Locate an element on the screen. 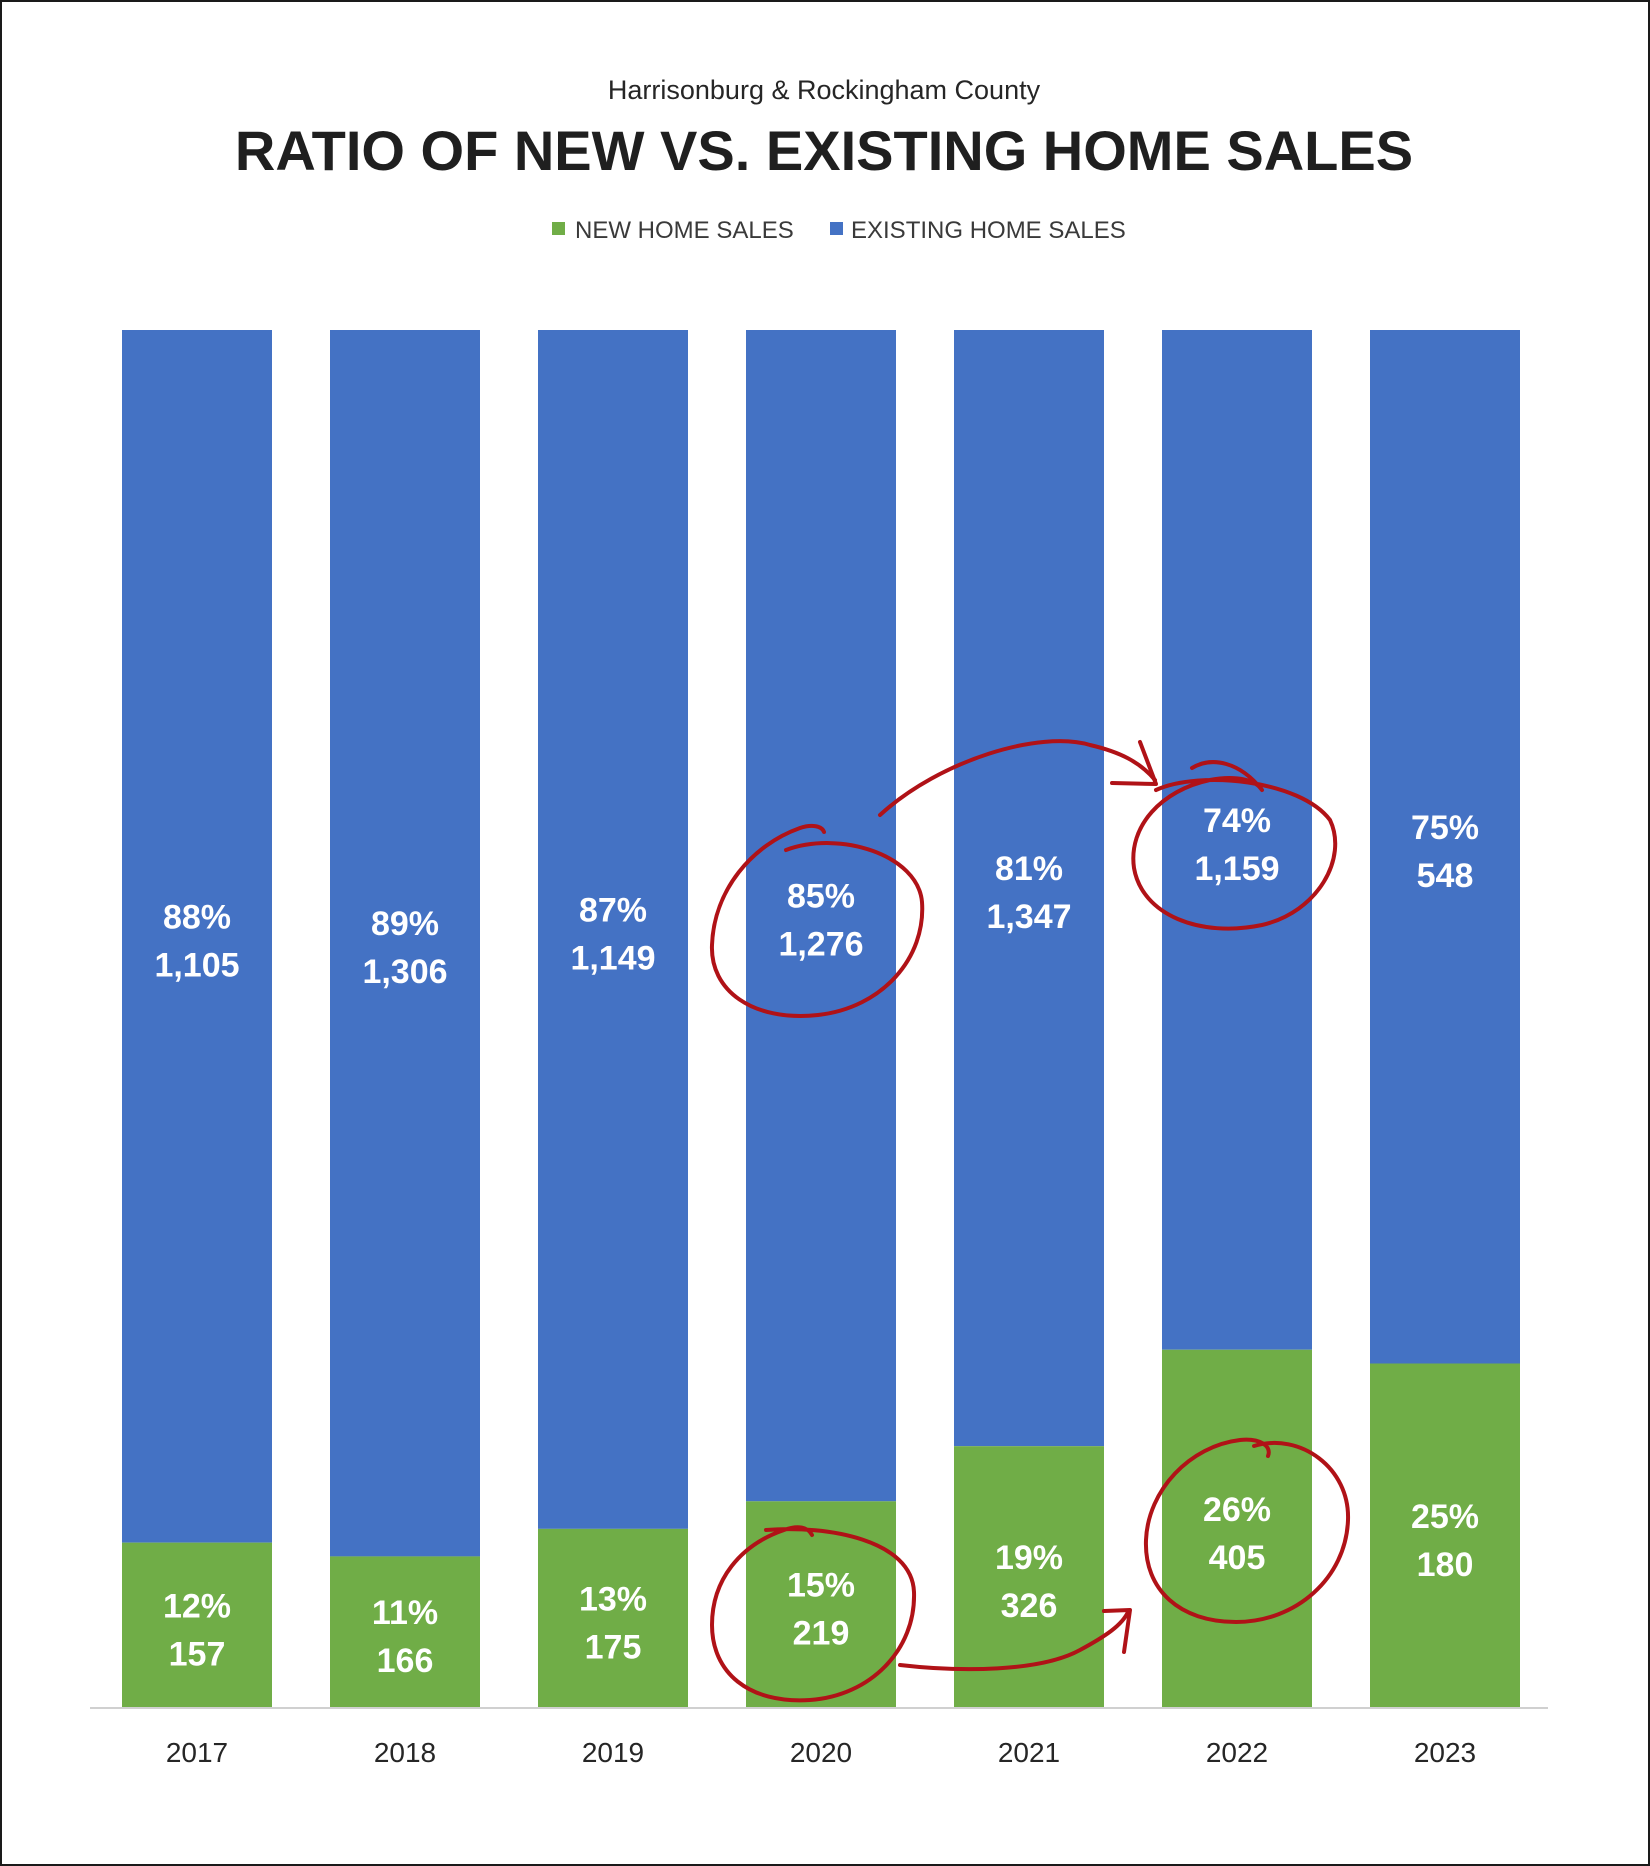 This screenshot has width=1650, height=1866. bar-new-2017 is located at coordinates (197, 1625).